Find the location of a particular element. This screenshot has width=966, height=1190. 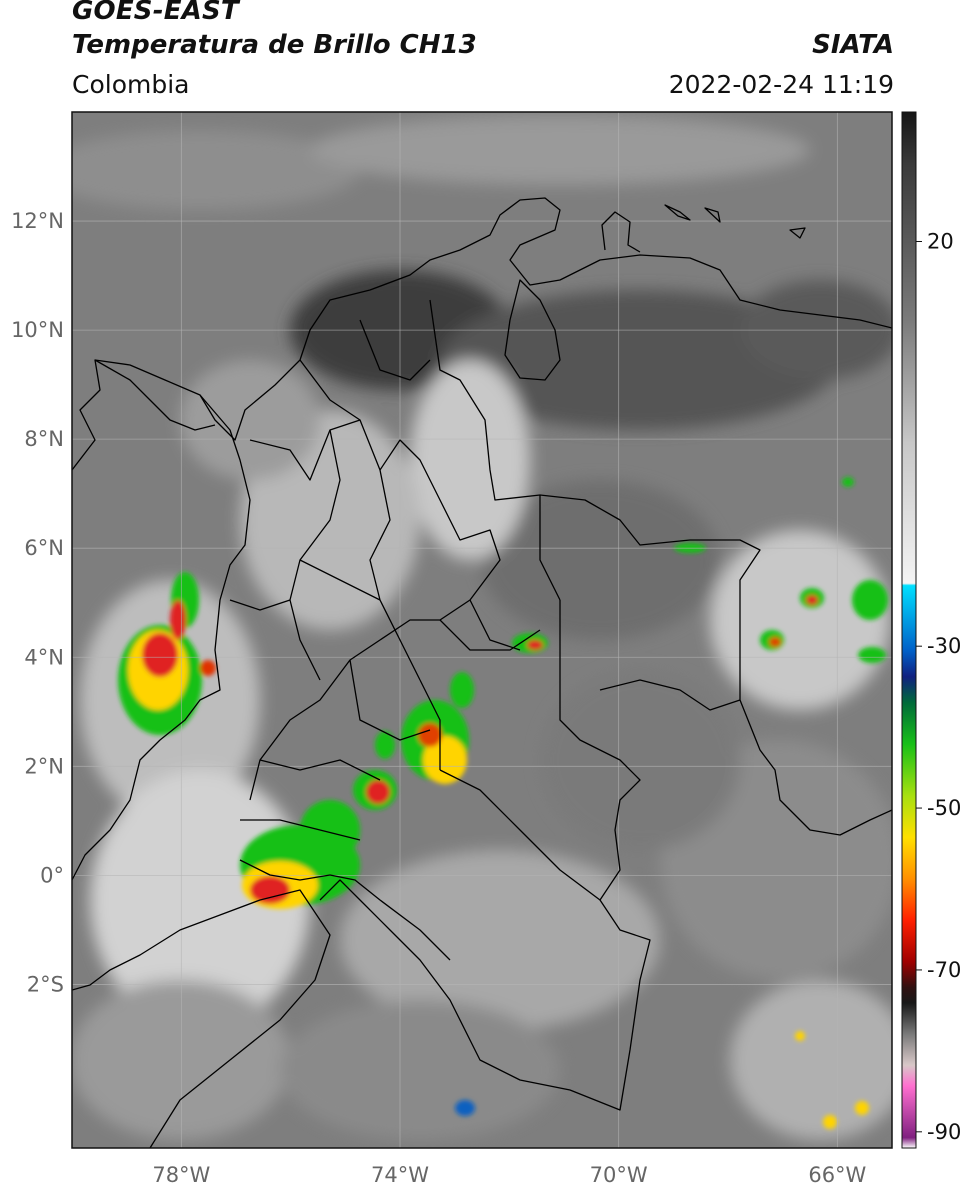

lon-label: 70°W is located at coordinates (619, 1175).